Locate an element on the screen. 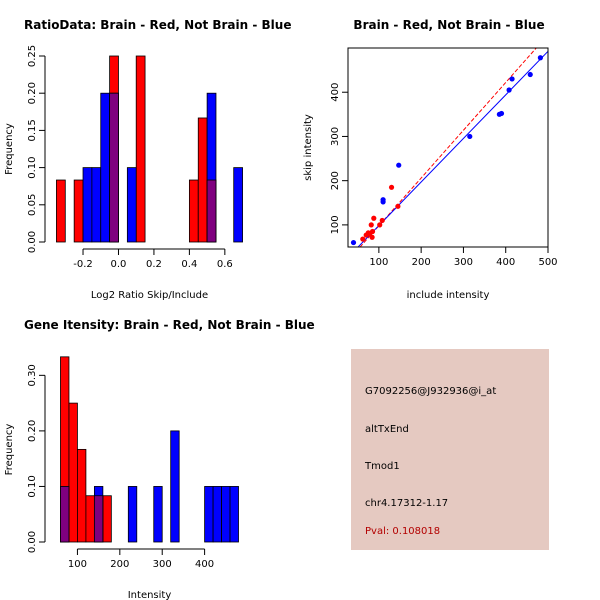 This screenshot has height=600, width=600. probe-id: G7092256@J932936@i_at is located at coordinates (431, 391).